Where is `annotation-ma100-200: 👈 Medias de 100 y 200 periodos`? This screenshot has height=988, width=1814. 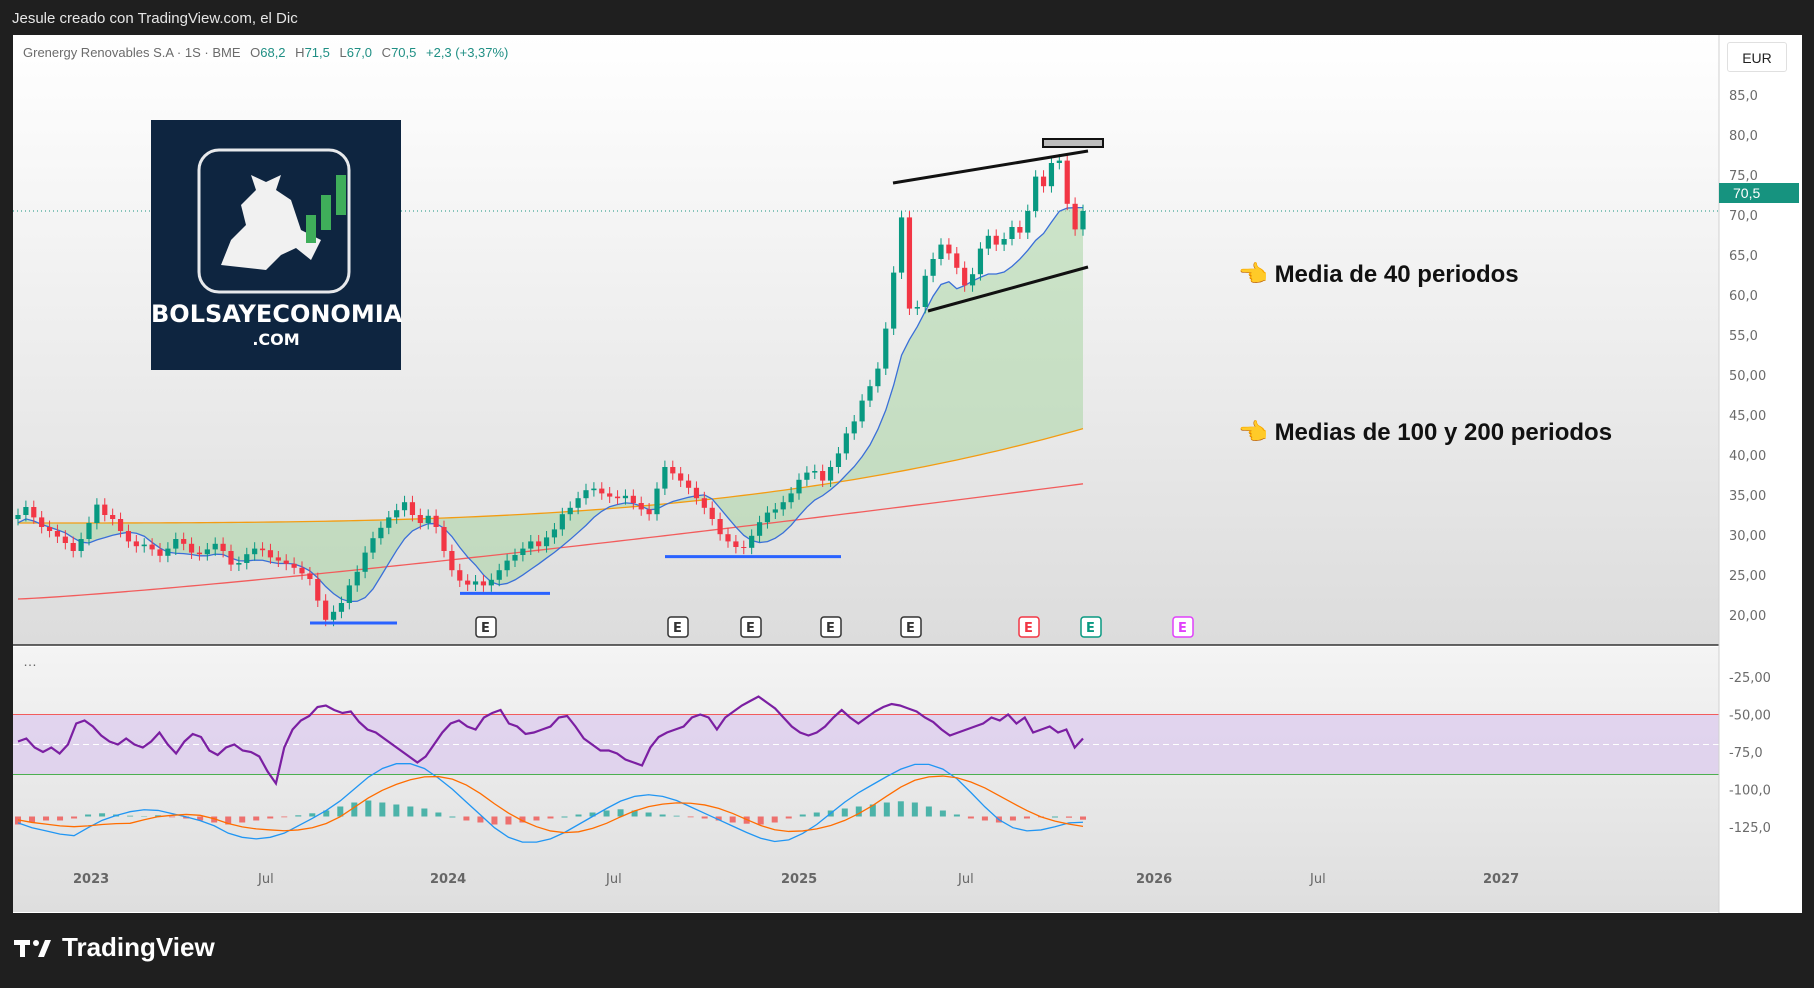 annotation-ma100-200: 👈 Medias de 100 y 200 periodos is located at coordinates (1425, 432).